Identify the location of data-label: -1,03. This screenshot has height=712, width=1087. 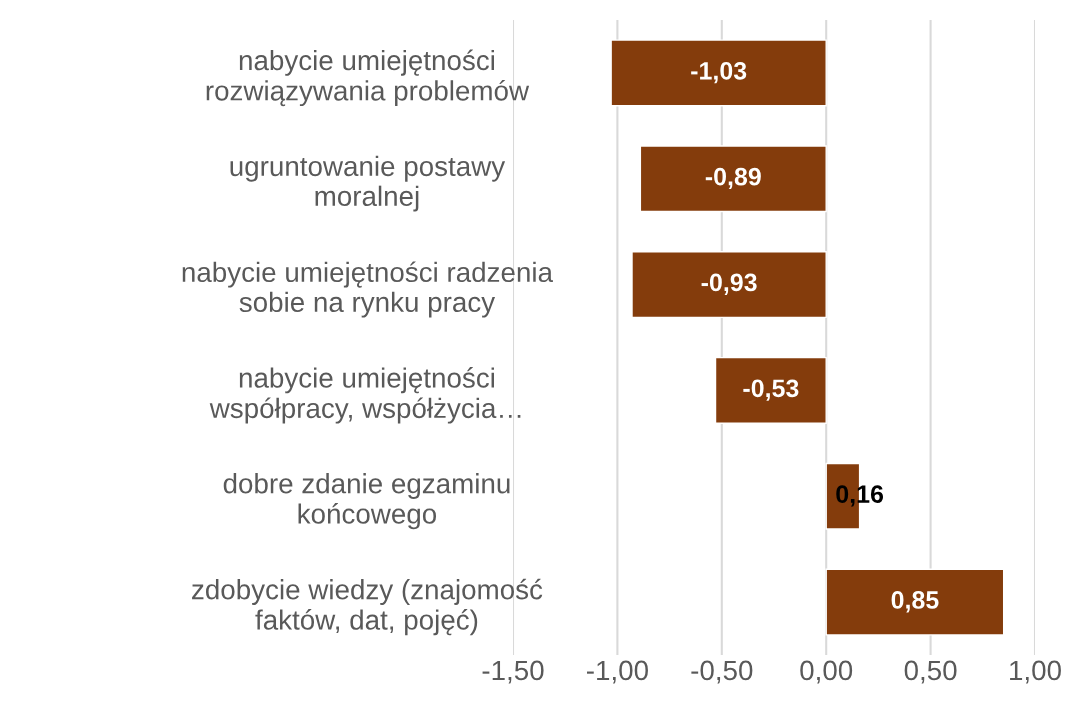
(719, 72).